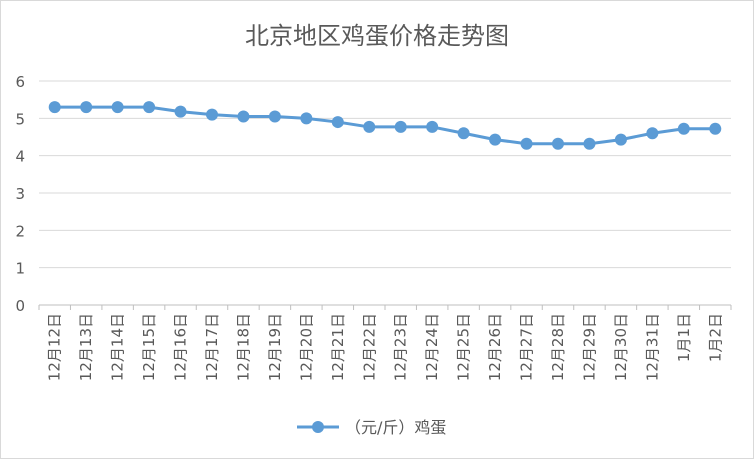 The width and height of the screenshot is (754, 462). What do you see at coordinates (401, 347) in the screenshot?
I see `x-tick-label: 12月23日` at bounding box center [401, 347].